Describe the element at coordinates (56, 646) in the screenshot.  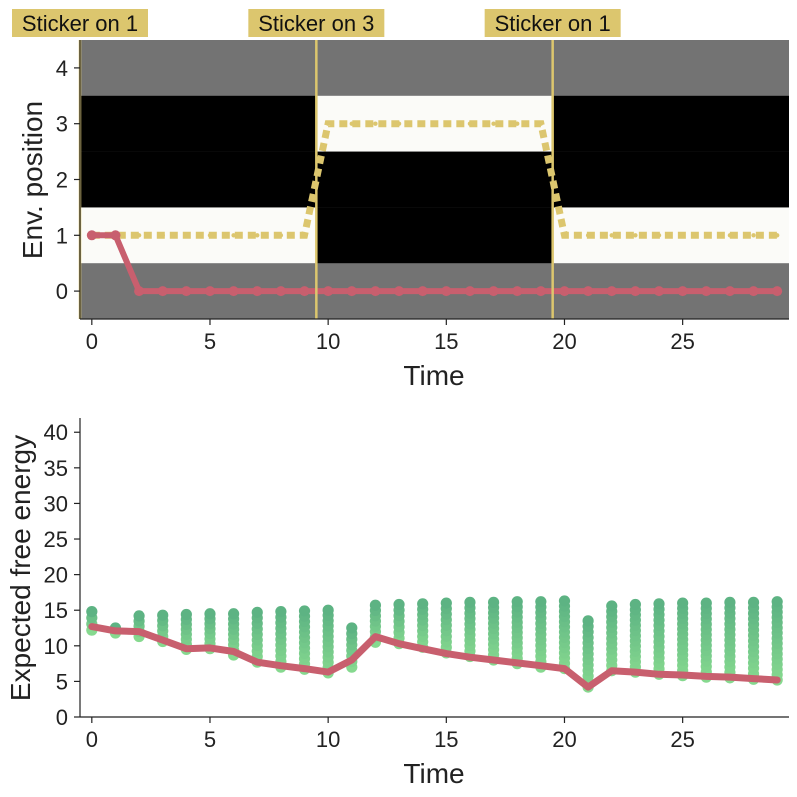
I see `bottom-y-tick-label: 10` at that location.